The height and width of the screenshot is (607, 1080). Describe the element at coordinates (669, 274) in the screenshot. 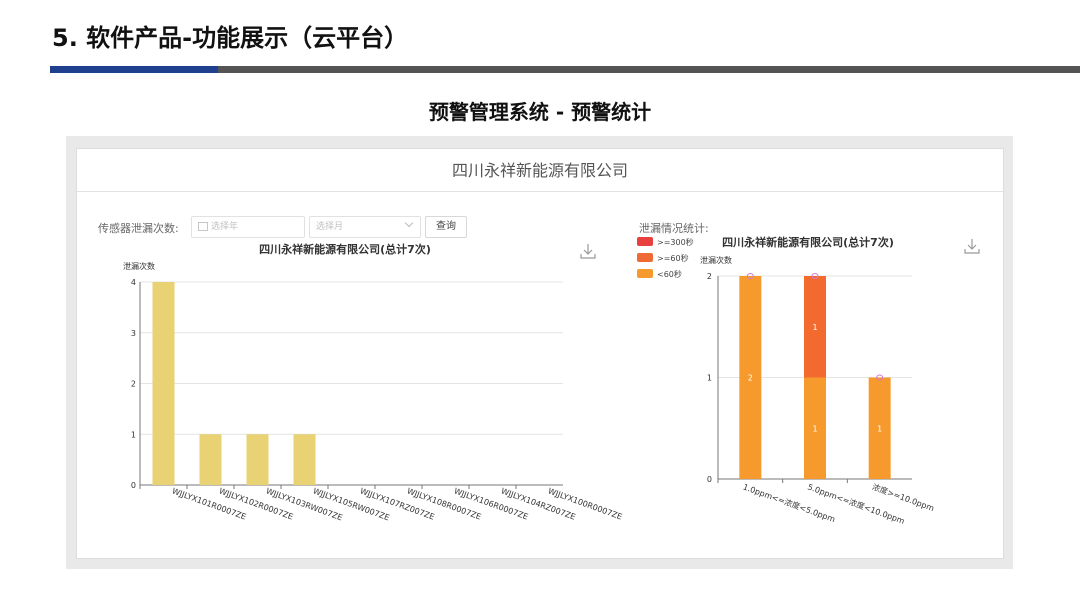

I see `legend-label: <60秒` at that location.